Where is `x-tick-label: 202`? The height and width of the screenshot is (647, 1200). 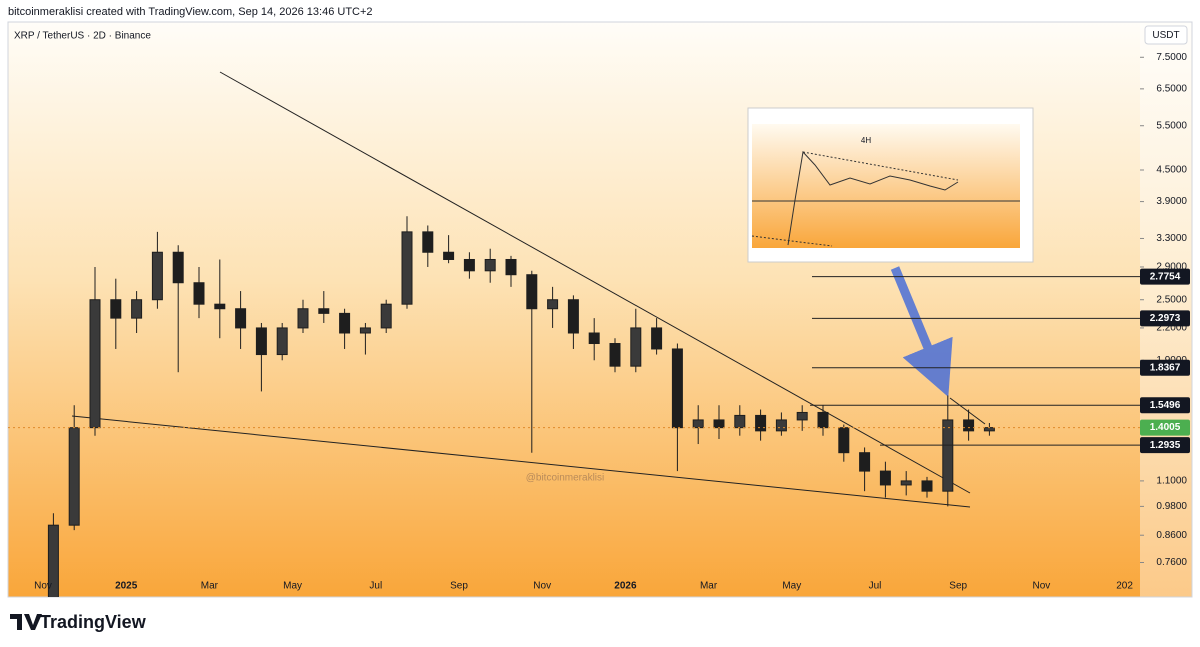 x-tick-label: 202 is located at coordinates (1124, 586).